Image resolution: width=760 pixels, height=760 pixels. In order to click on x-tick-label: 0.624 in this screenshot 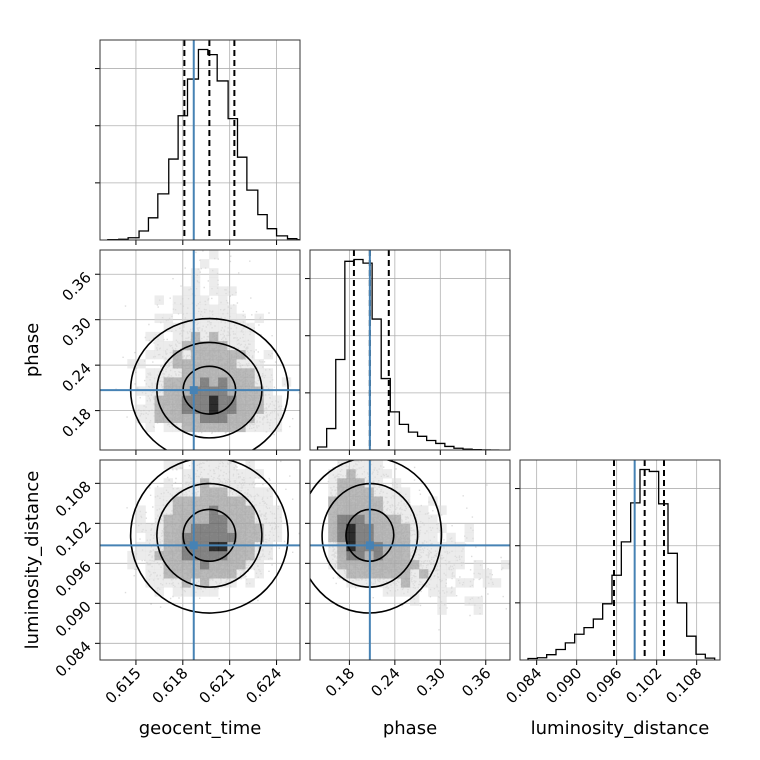, I will do `click(263, 685)`.